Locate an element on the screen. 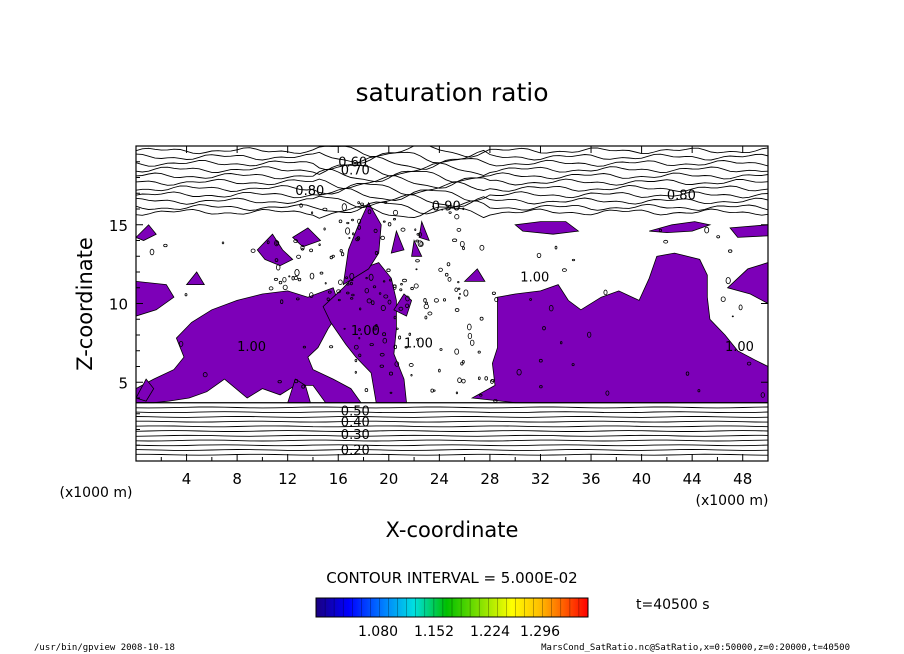 This screenshot has height=654, width=904. x-tick-label: 48 is located at coordinates (742, 479).